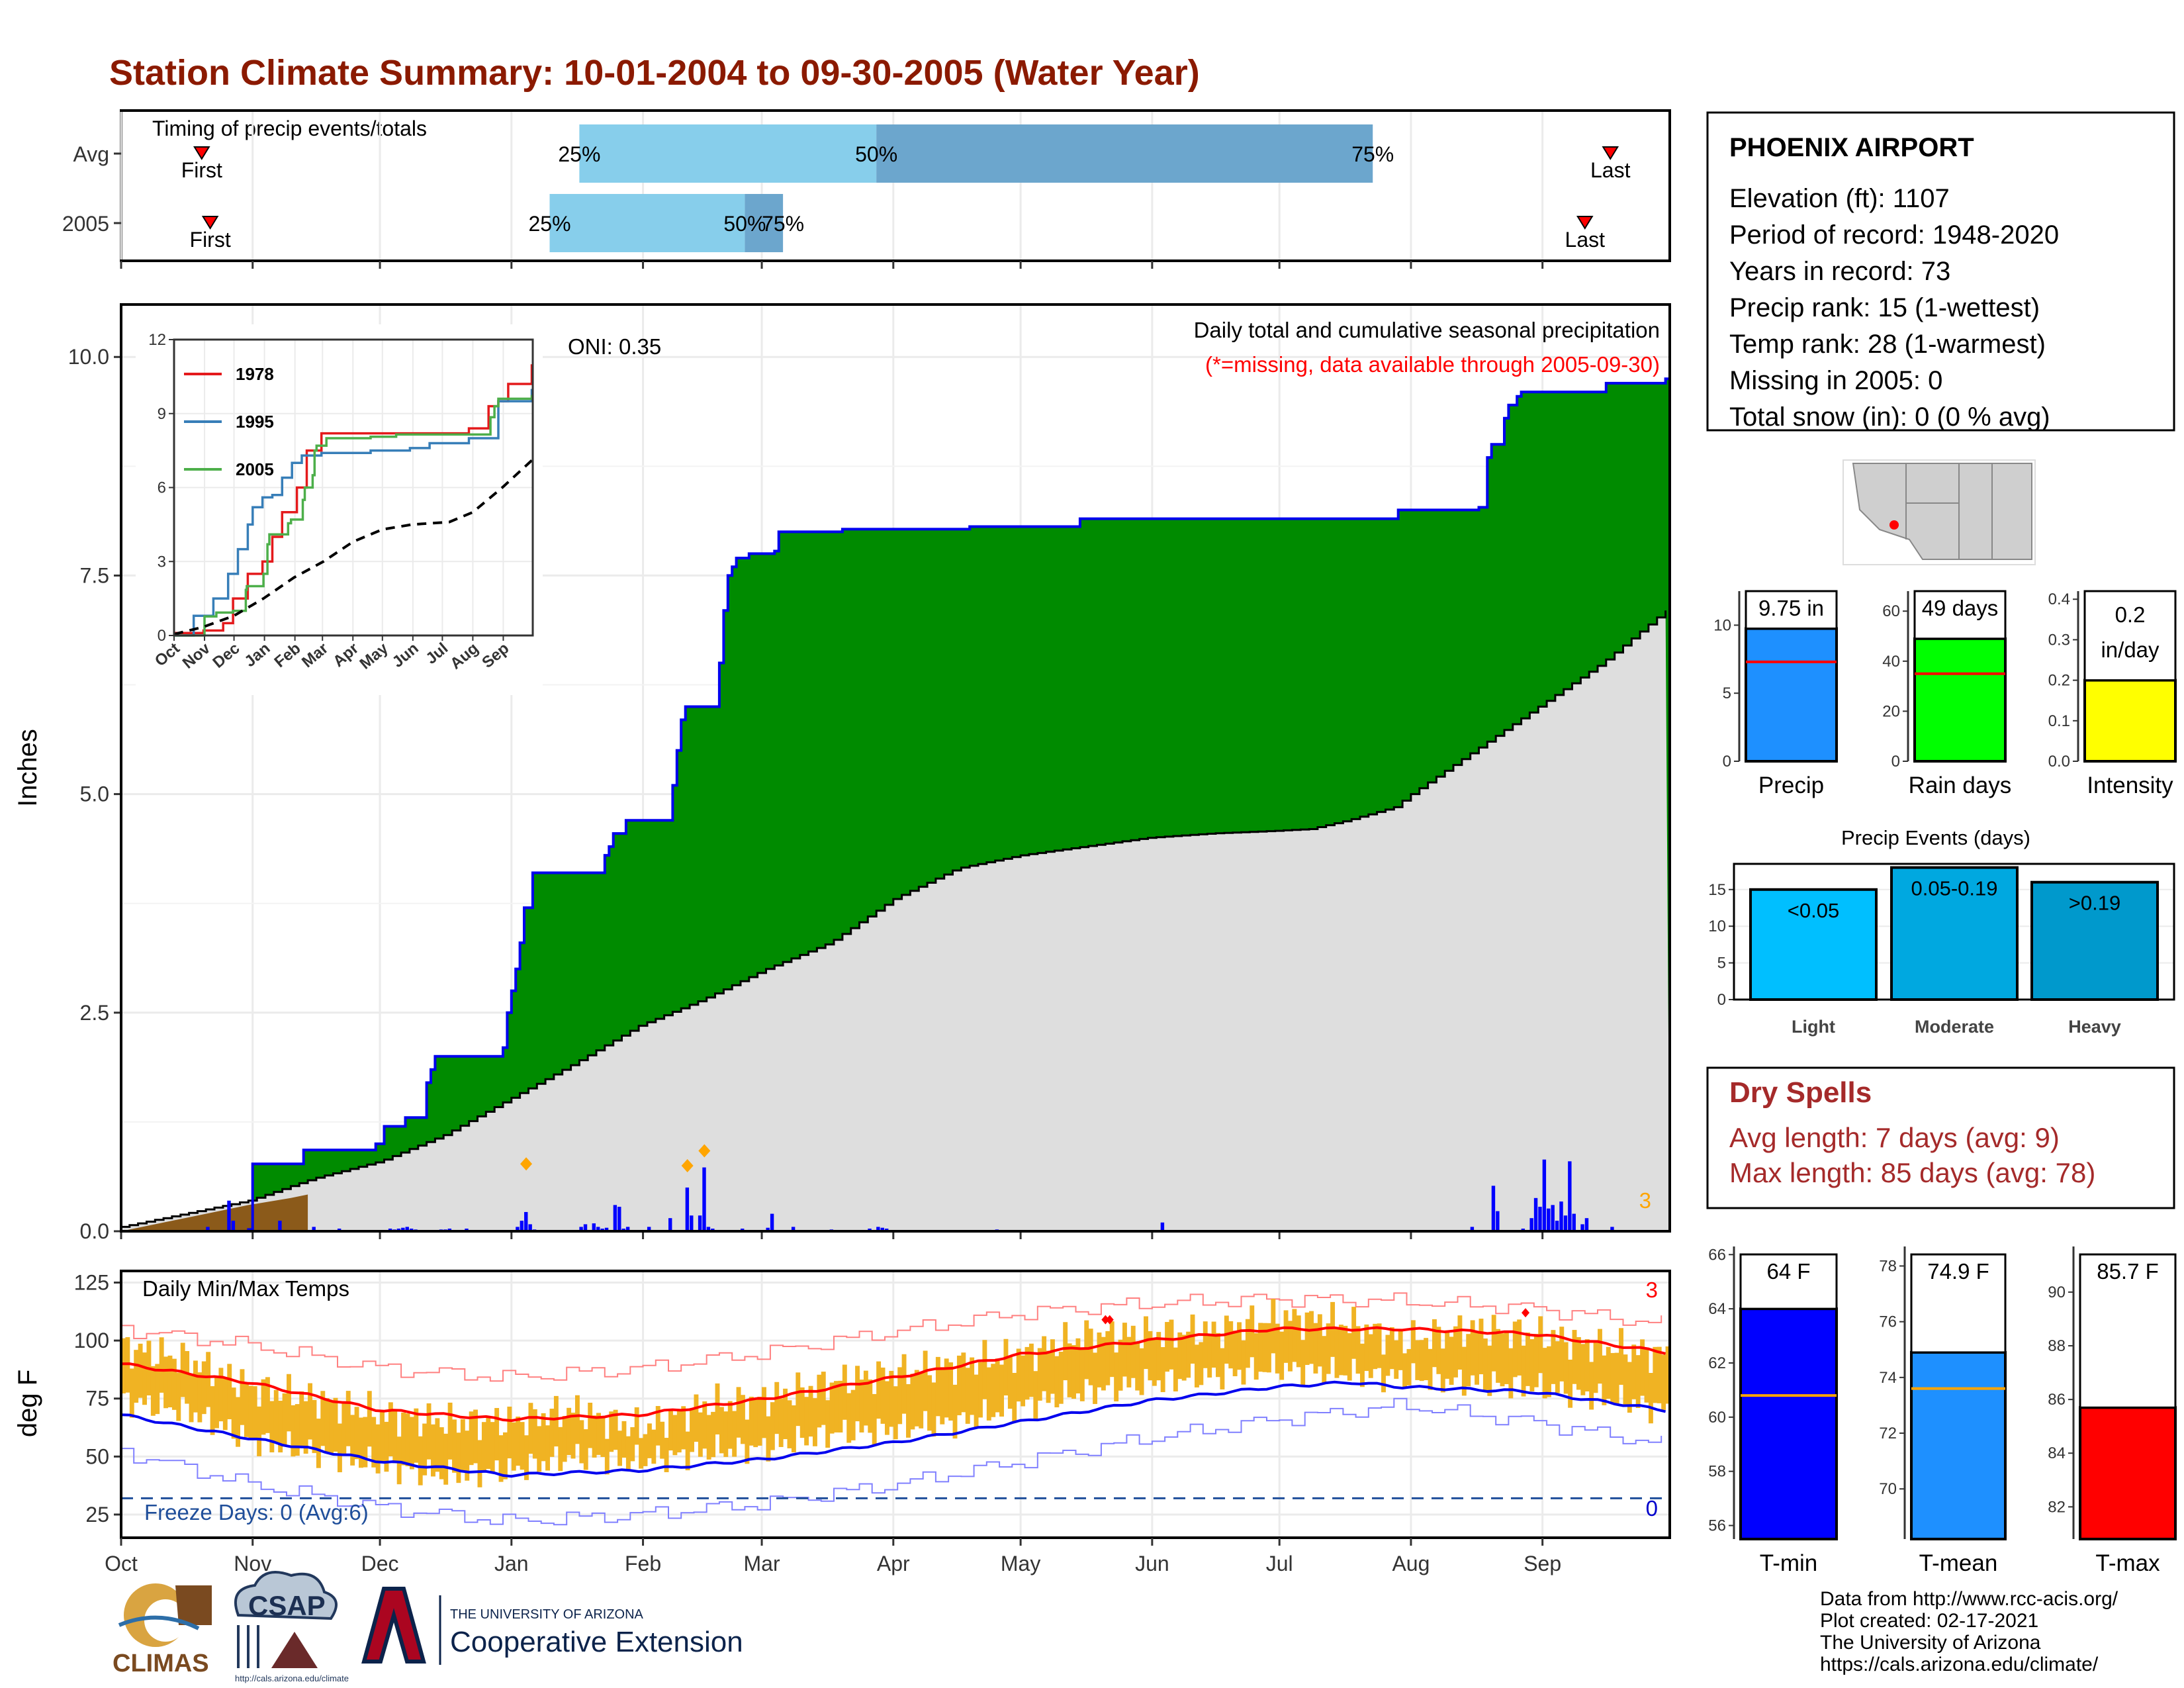 The width and height of the screenshot is (2184, 1688). Describe the element at coordinates (893, 1429) in the screenshot. I see `normal-min-line` at that location.